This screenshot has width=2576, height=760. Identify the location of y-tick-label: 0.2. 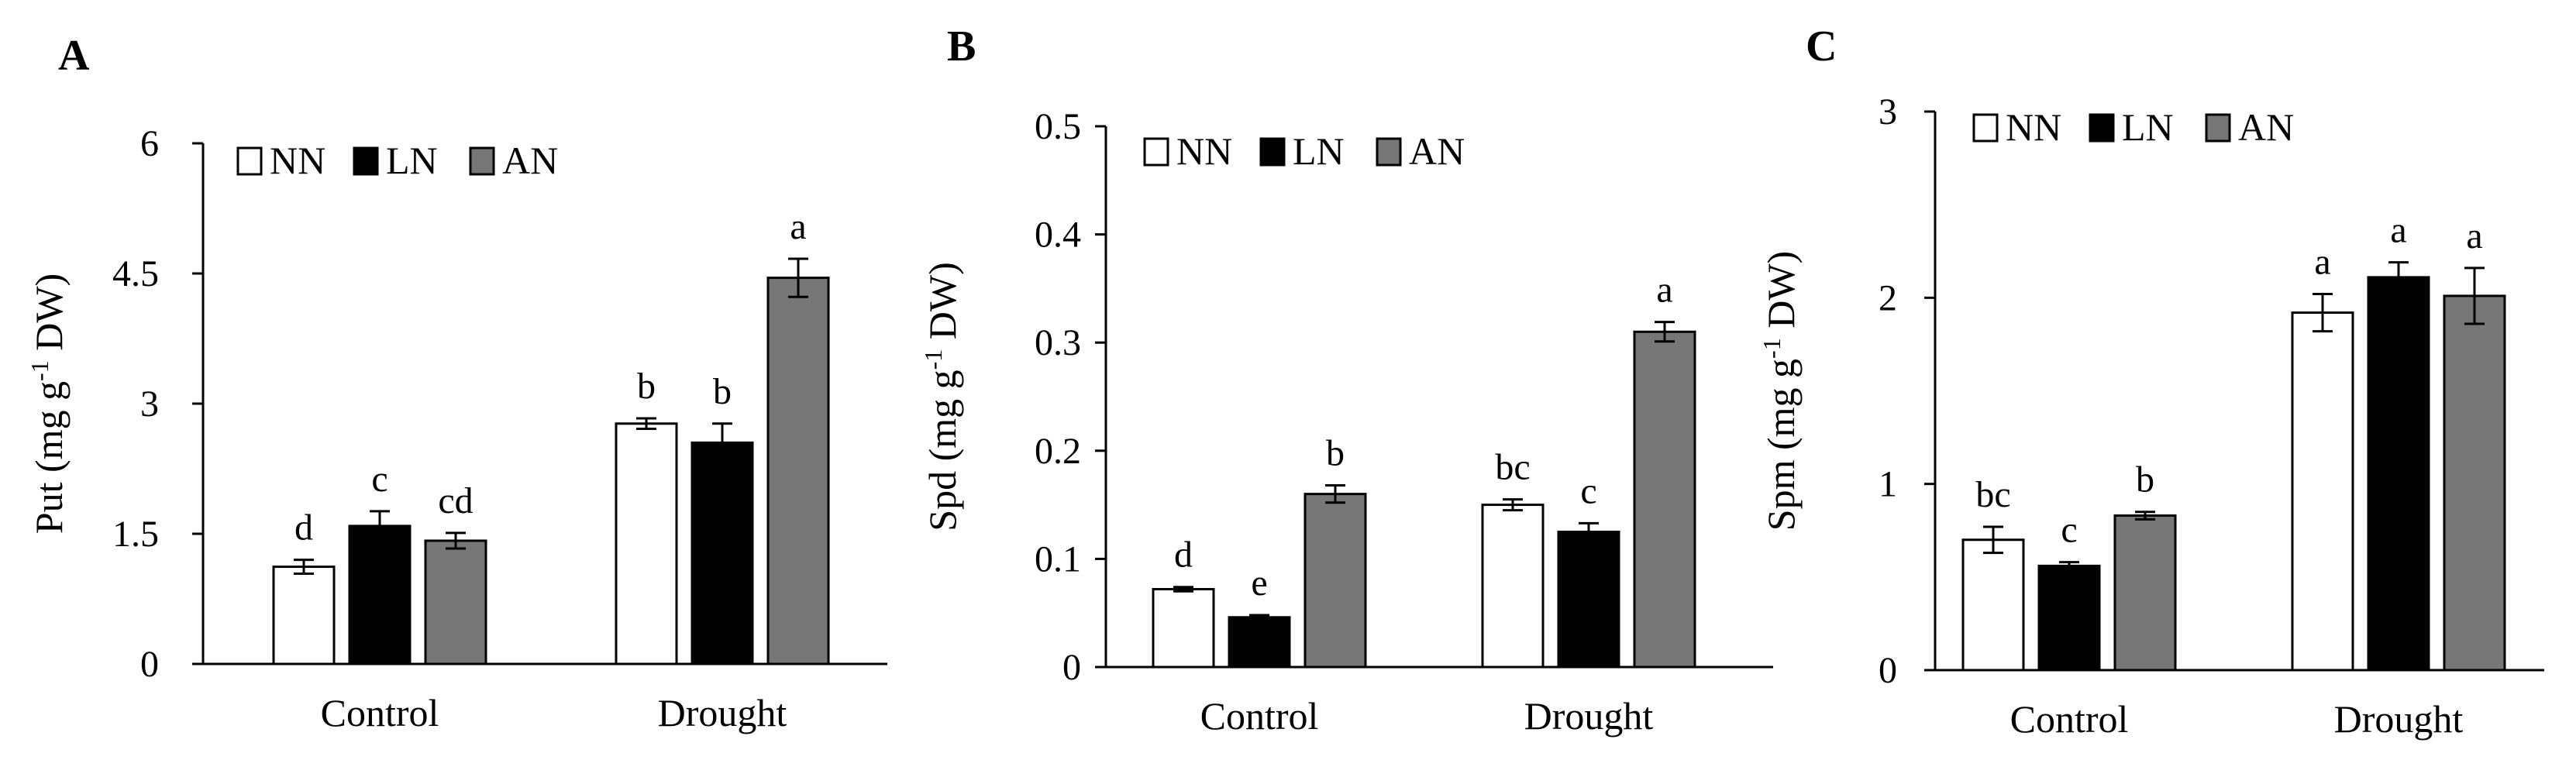
(1058, 451).